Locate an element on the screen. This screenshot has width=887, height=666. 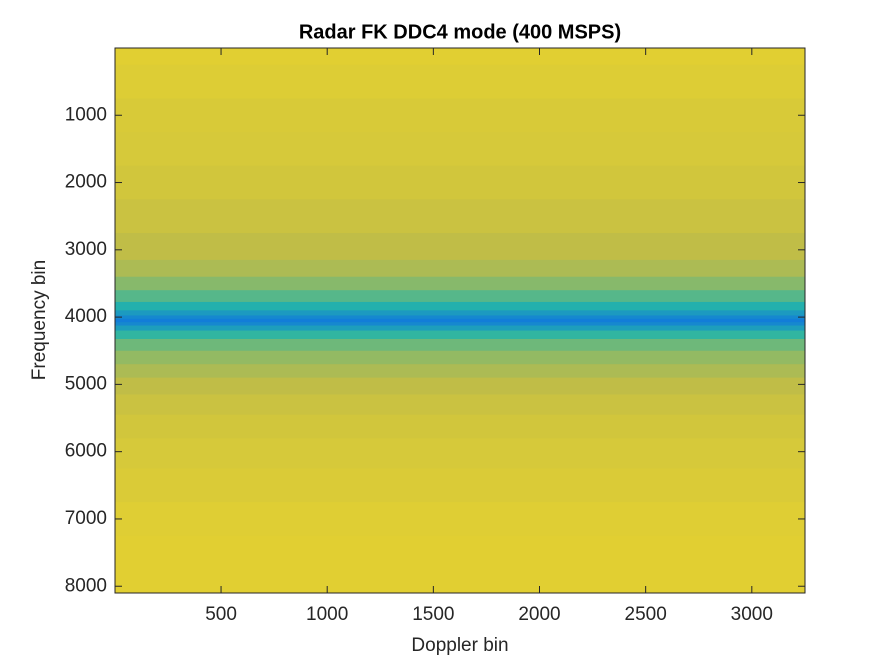
y-tick-label: 6000 is located at coordinates (86, 451).